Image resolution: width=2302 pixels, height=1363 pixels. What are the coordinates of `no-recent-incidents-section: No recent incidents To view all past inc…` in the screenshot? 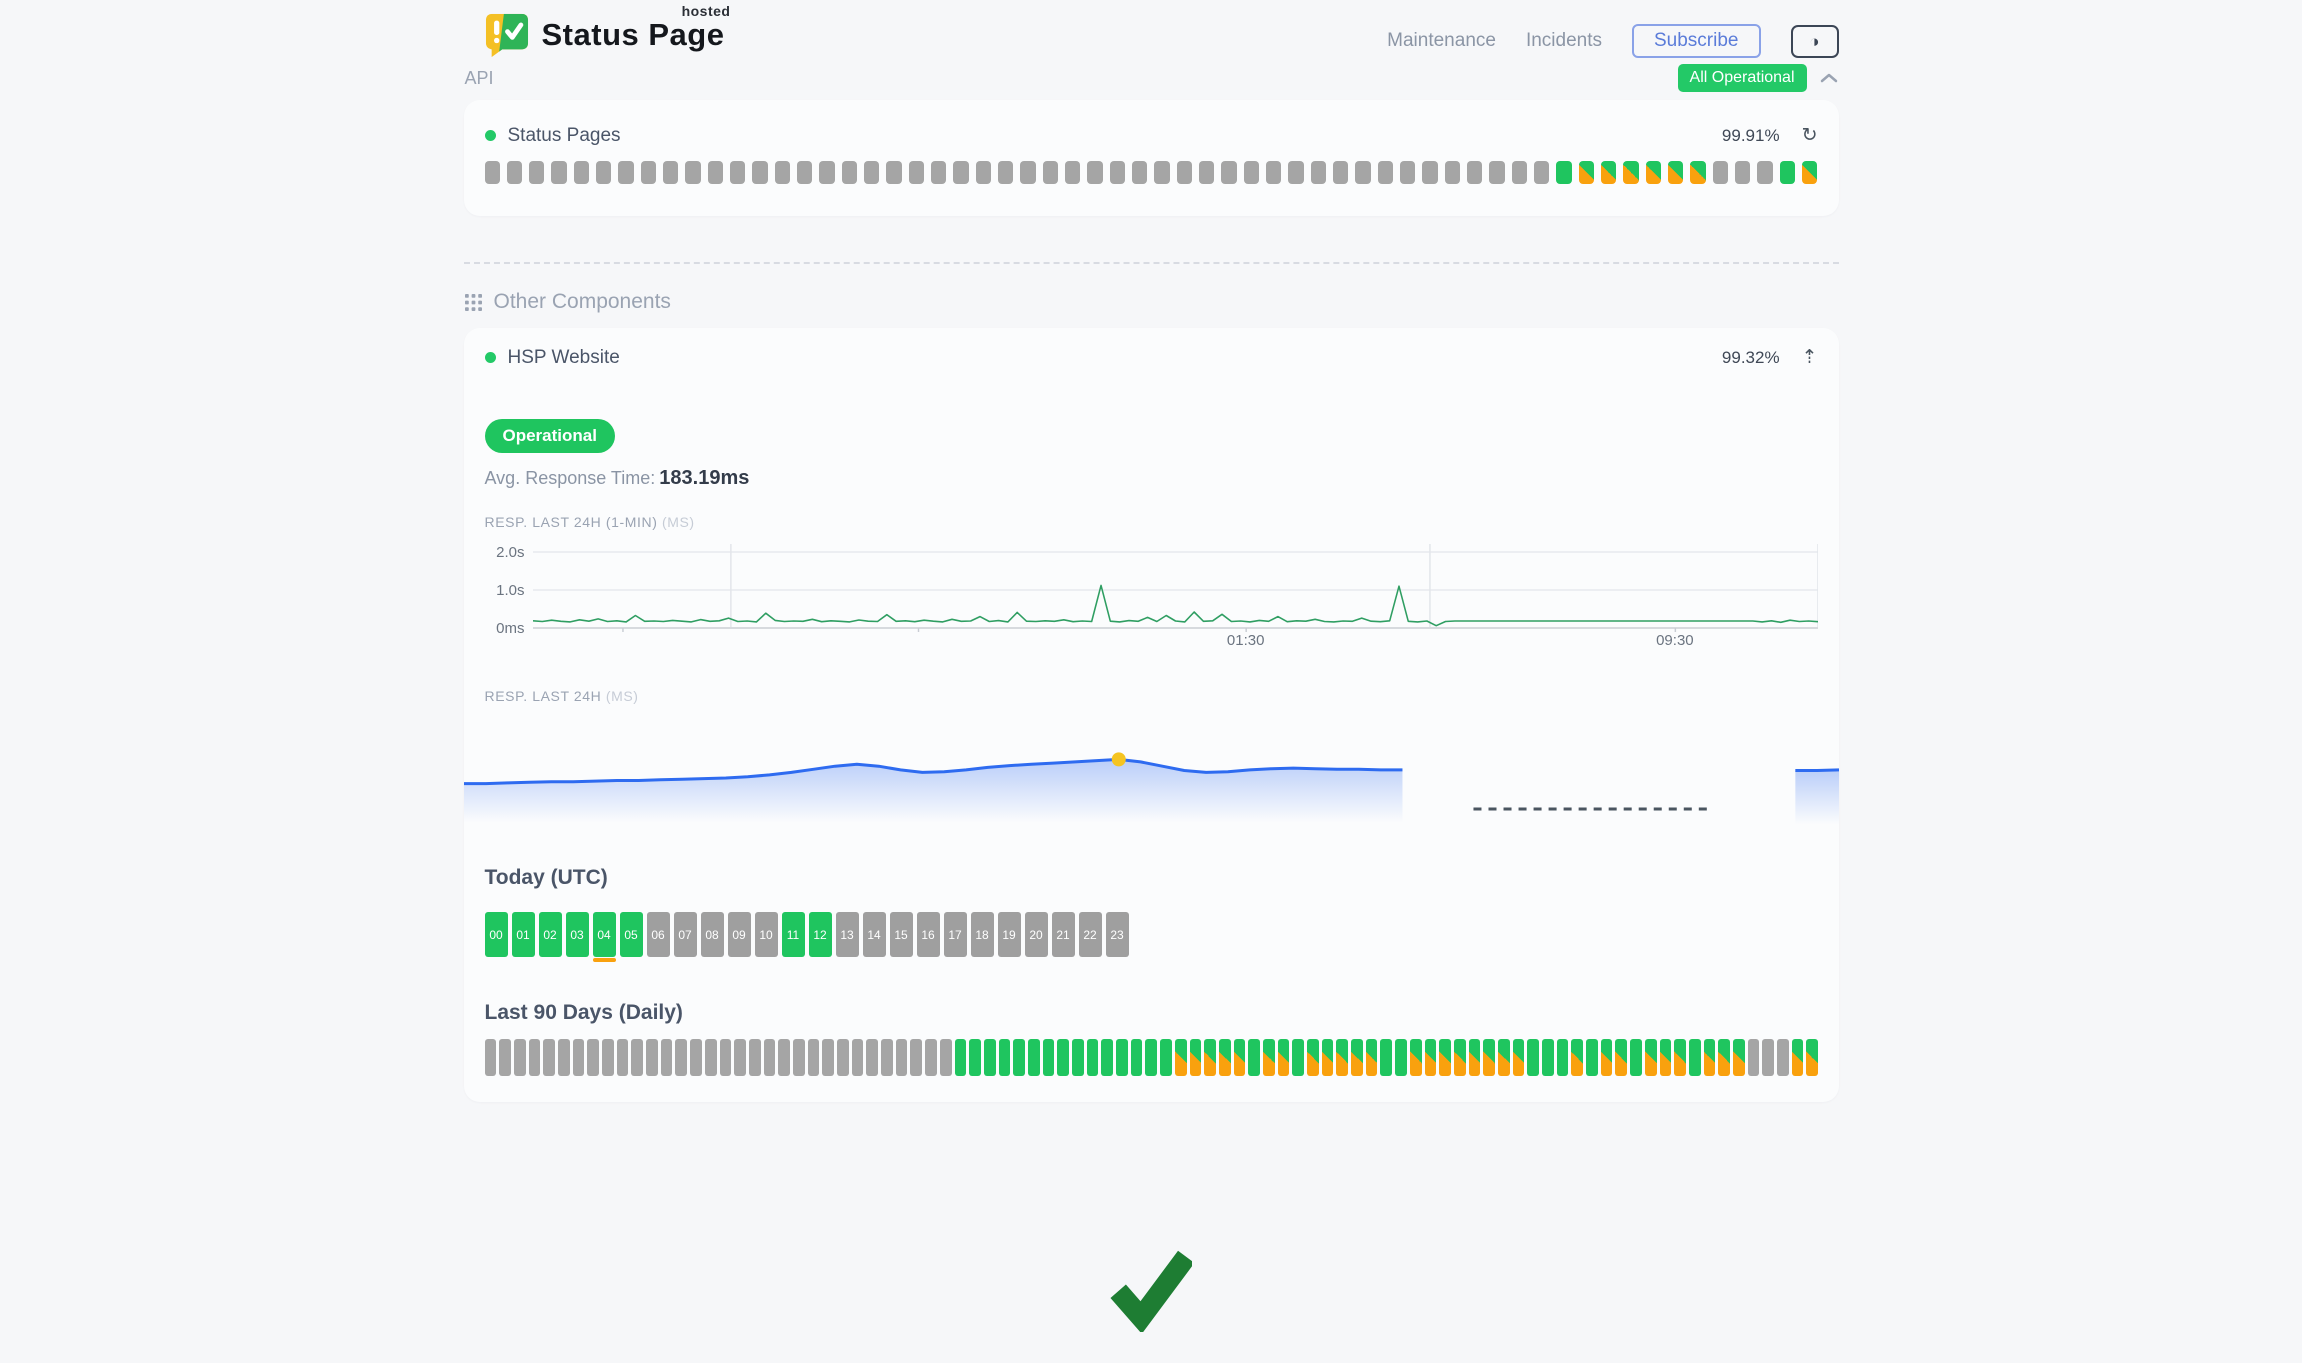 It's located at (1151, 1303).